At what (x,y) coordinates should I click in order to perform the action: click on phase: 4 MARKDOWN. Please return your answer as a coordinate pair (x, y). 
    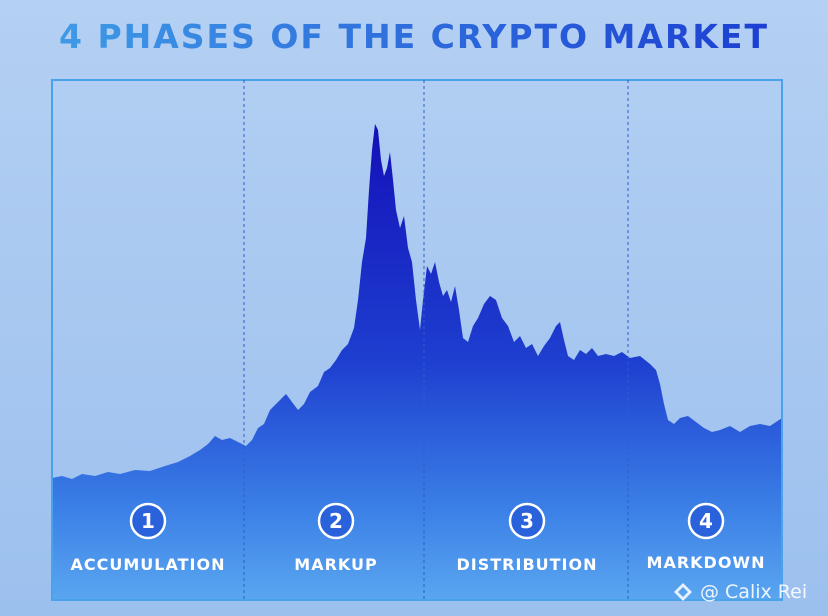
    Looking at the image, I should click on (706, 537).